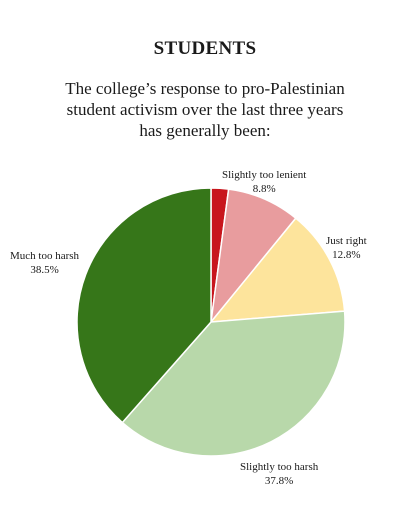 The width and height of the screenshot is (410, 512). I want to click on label-slightly-too-harsh-value: 37.8%, so click(279, 481).